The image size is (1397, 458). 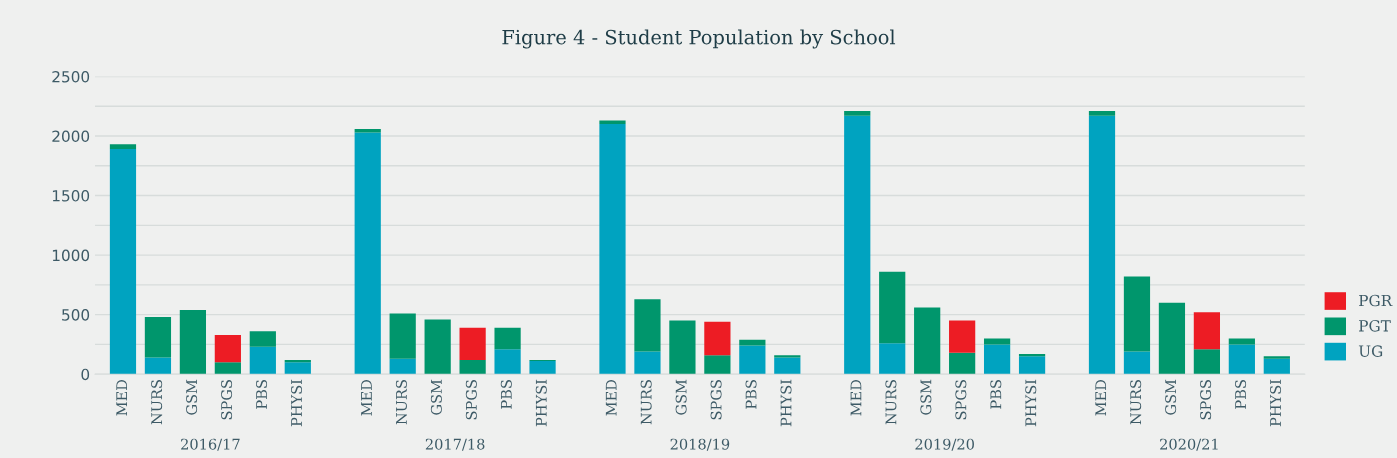 What do you see at coordinates (1189, 444) in the screenshot?
I see `text: 2020/21` at bounding box center [1189, 444].